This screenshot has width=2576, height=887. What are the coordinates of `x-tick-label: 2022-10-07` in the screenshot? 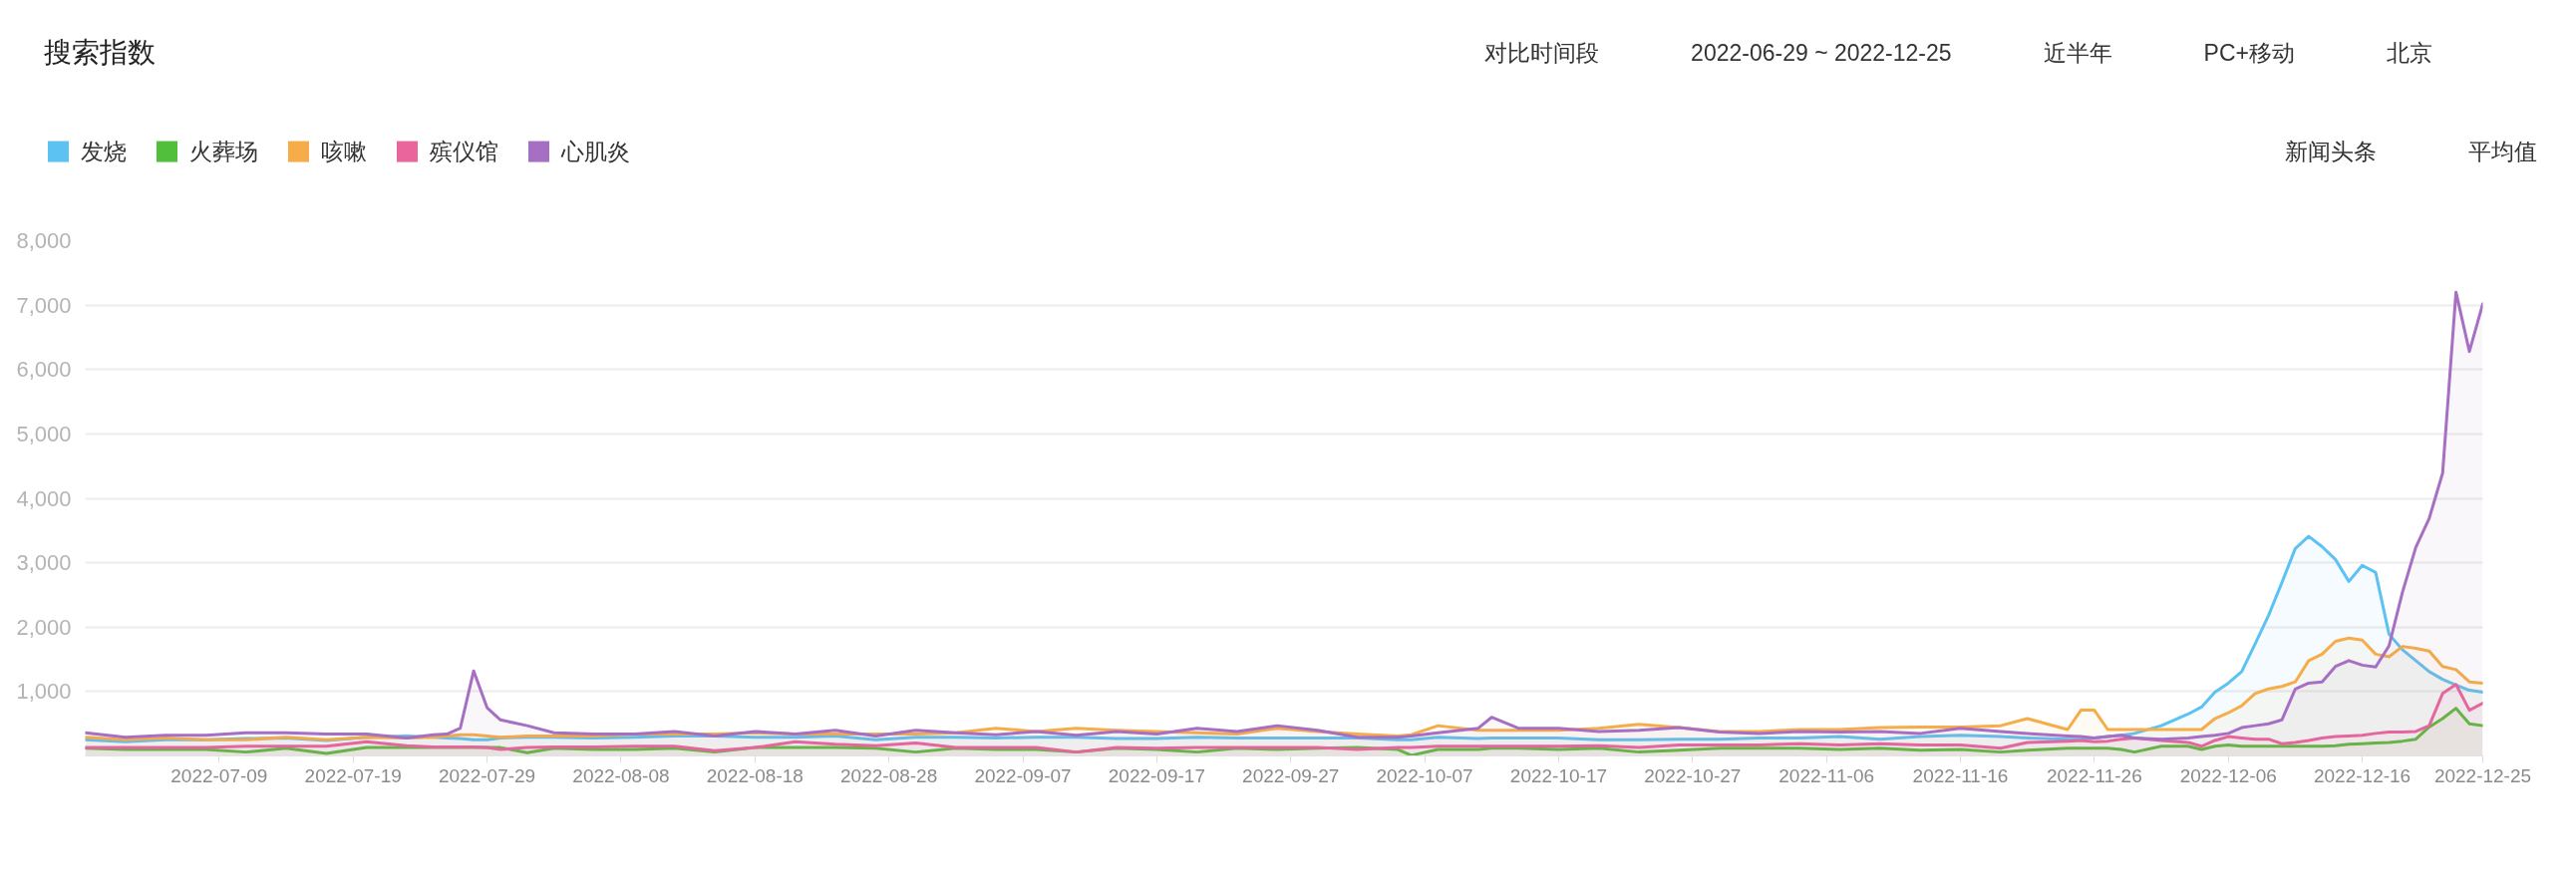 It's located at (1424, 775).